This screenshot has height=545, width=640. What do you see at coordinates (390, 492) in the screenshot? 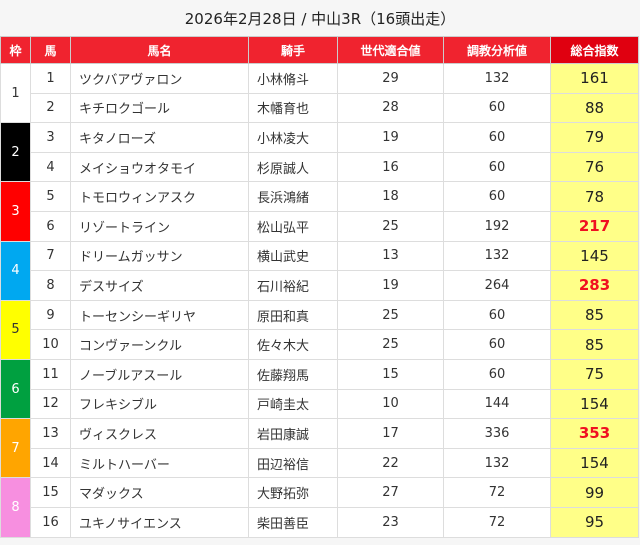
I see `generation-score: 27` at bounding box center [390, 492].